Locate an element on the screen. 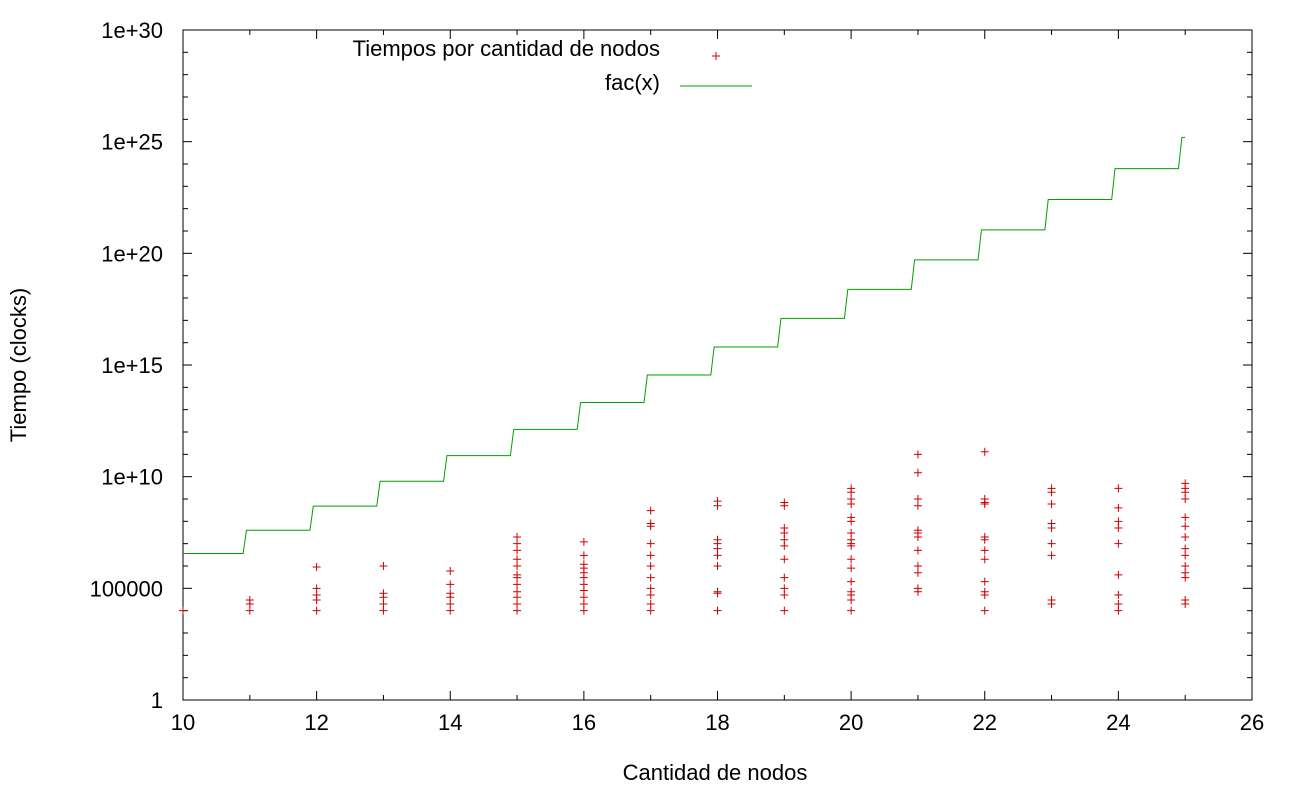 Image resolution: width=1300 pixels, height=805 pixels. y-tick-label: 100000 is located at coordinates (126, 588).